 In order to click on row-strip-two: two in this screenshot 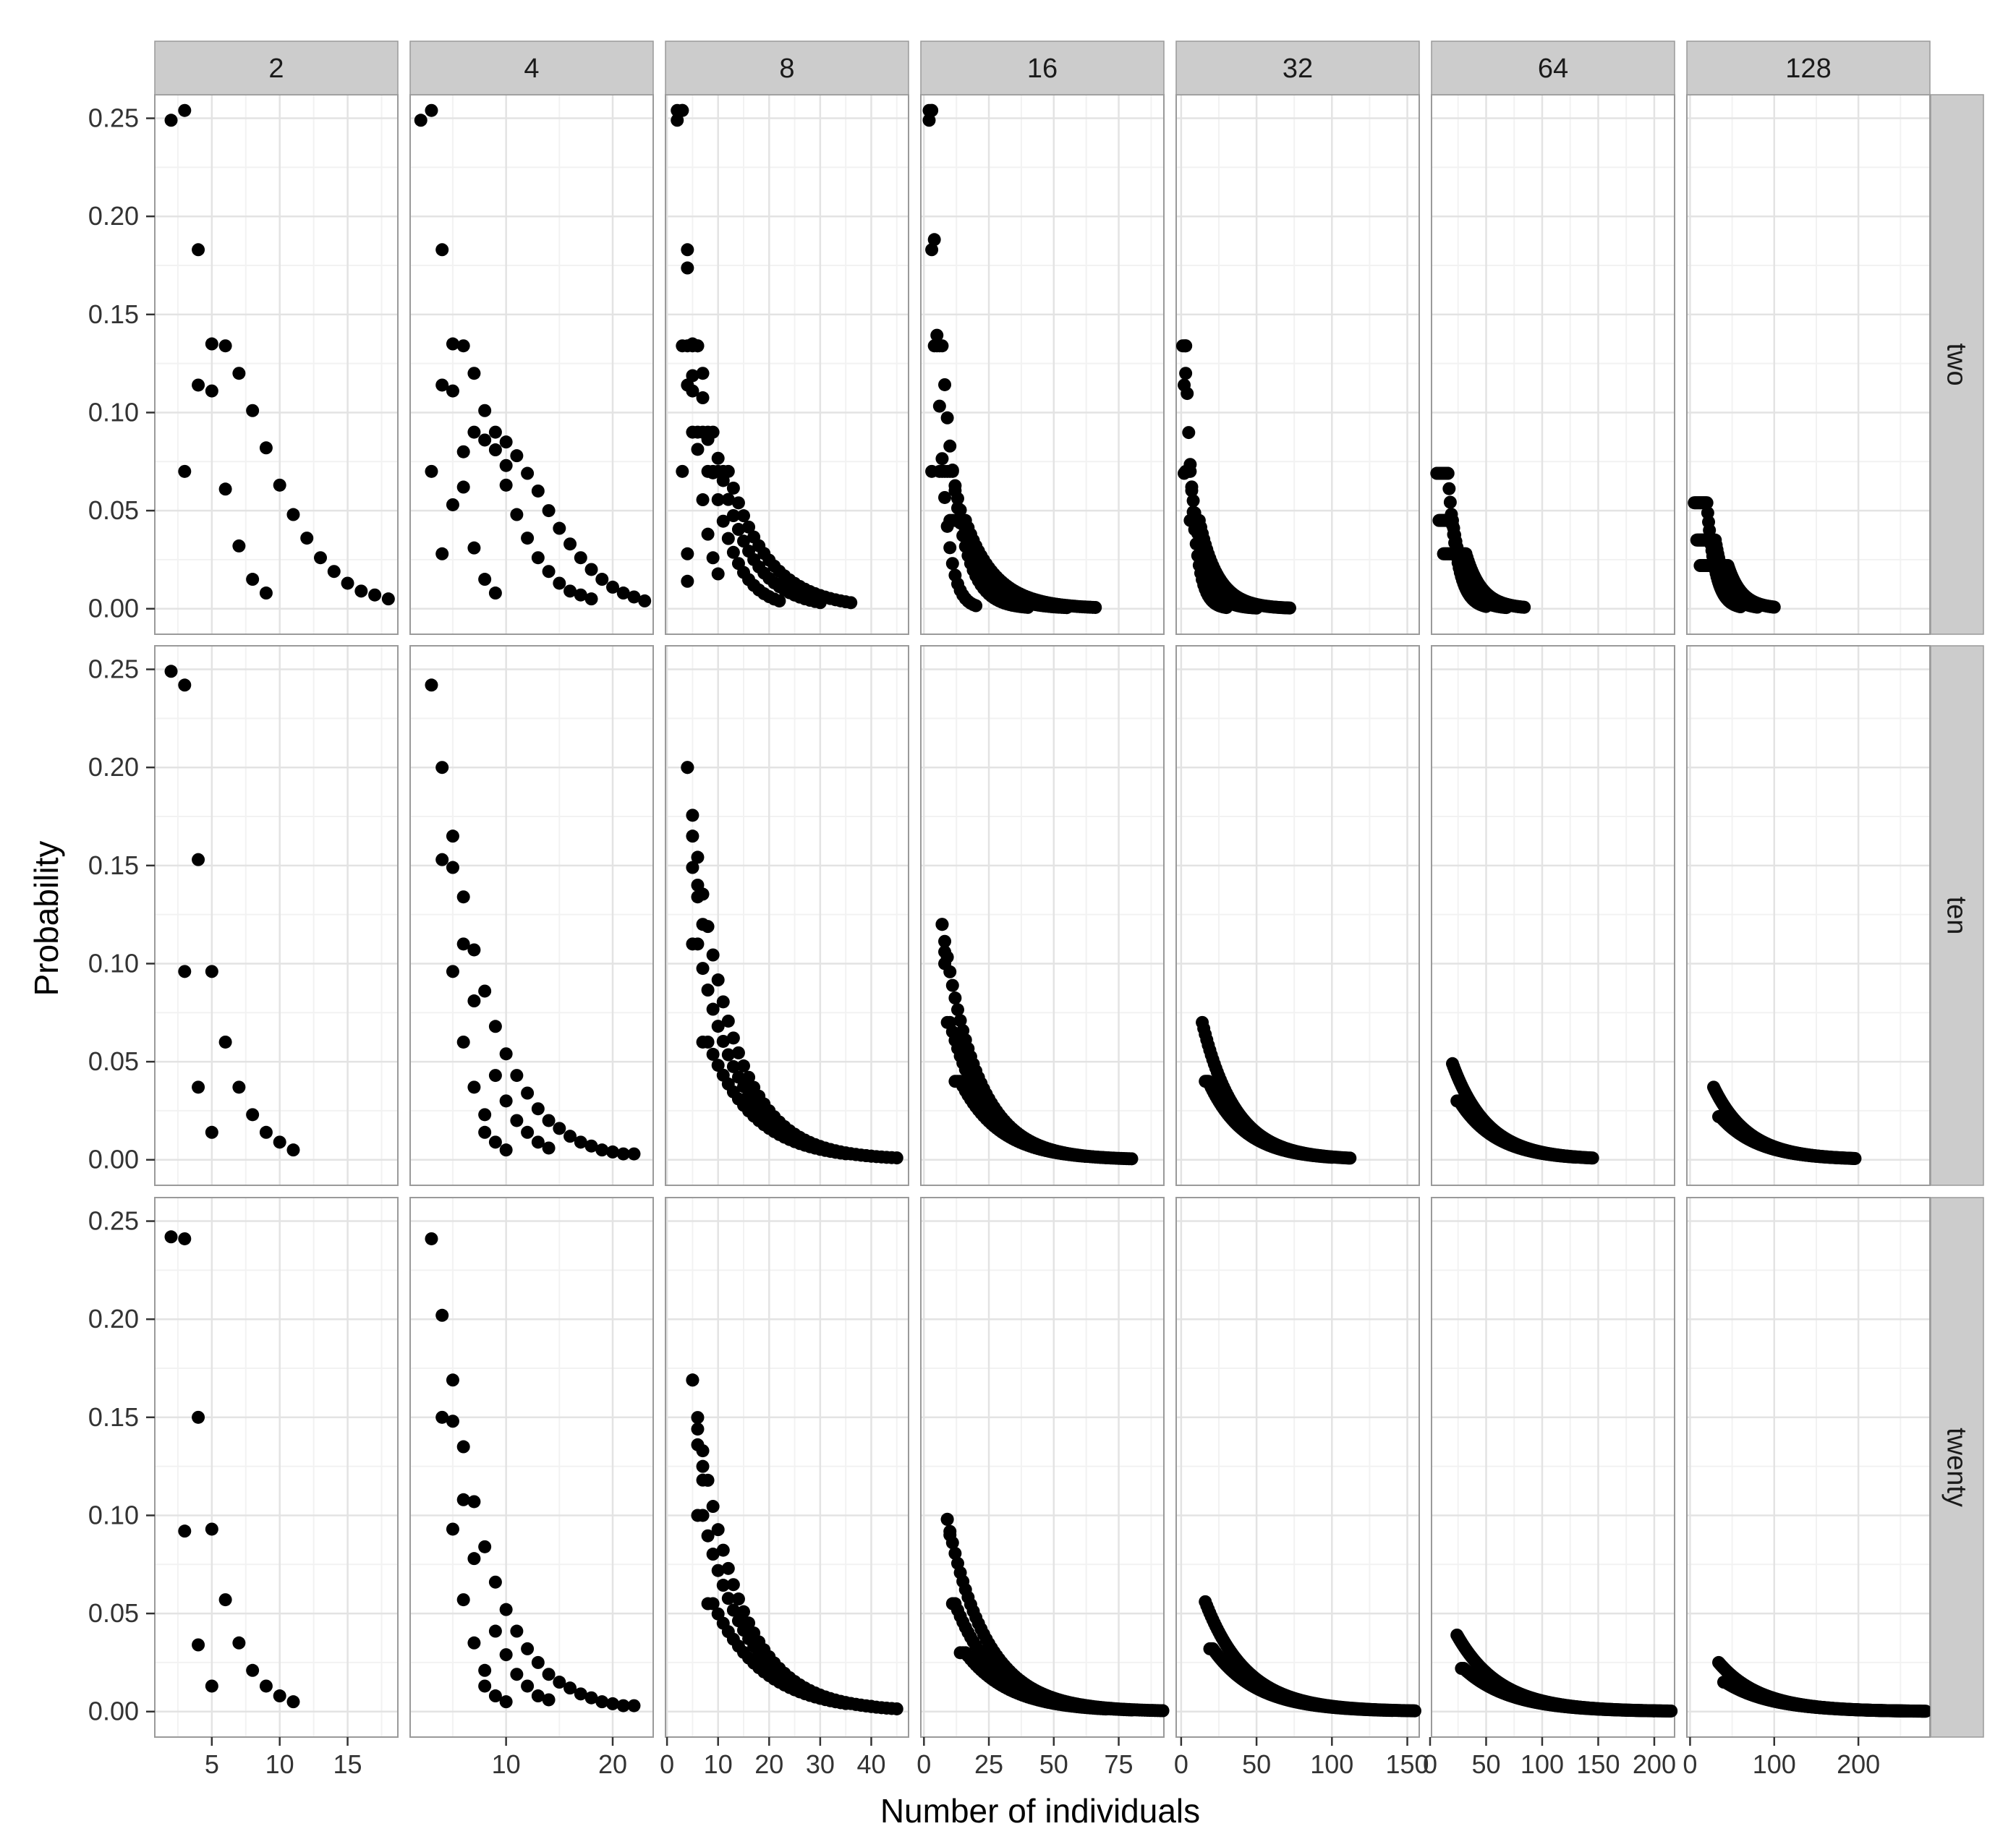, I will do `click(1957, 364)`.